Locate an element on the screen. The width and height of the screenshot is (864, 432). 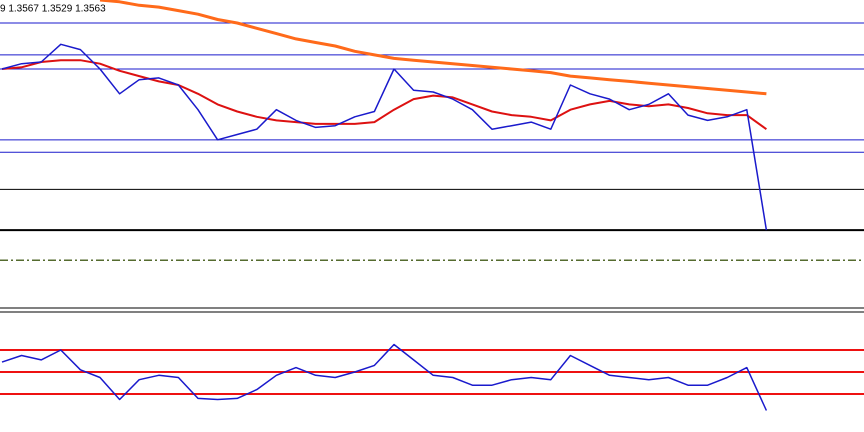
ohlc-header: 9 1.3567 1.3529 1.3563 is located at coordinates (53, 9).